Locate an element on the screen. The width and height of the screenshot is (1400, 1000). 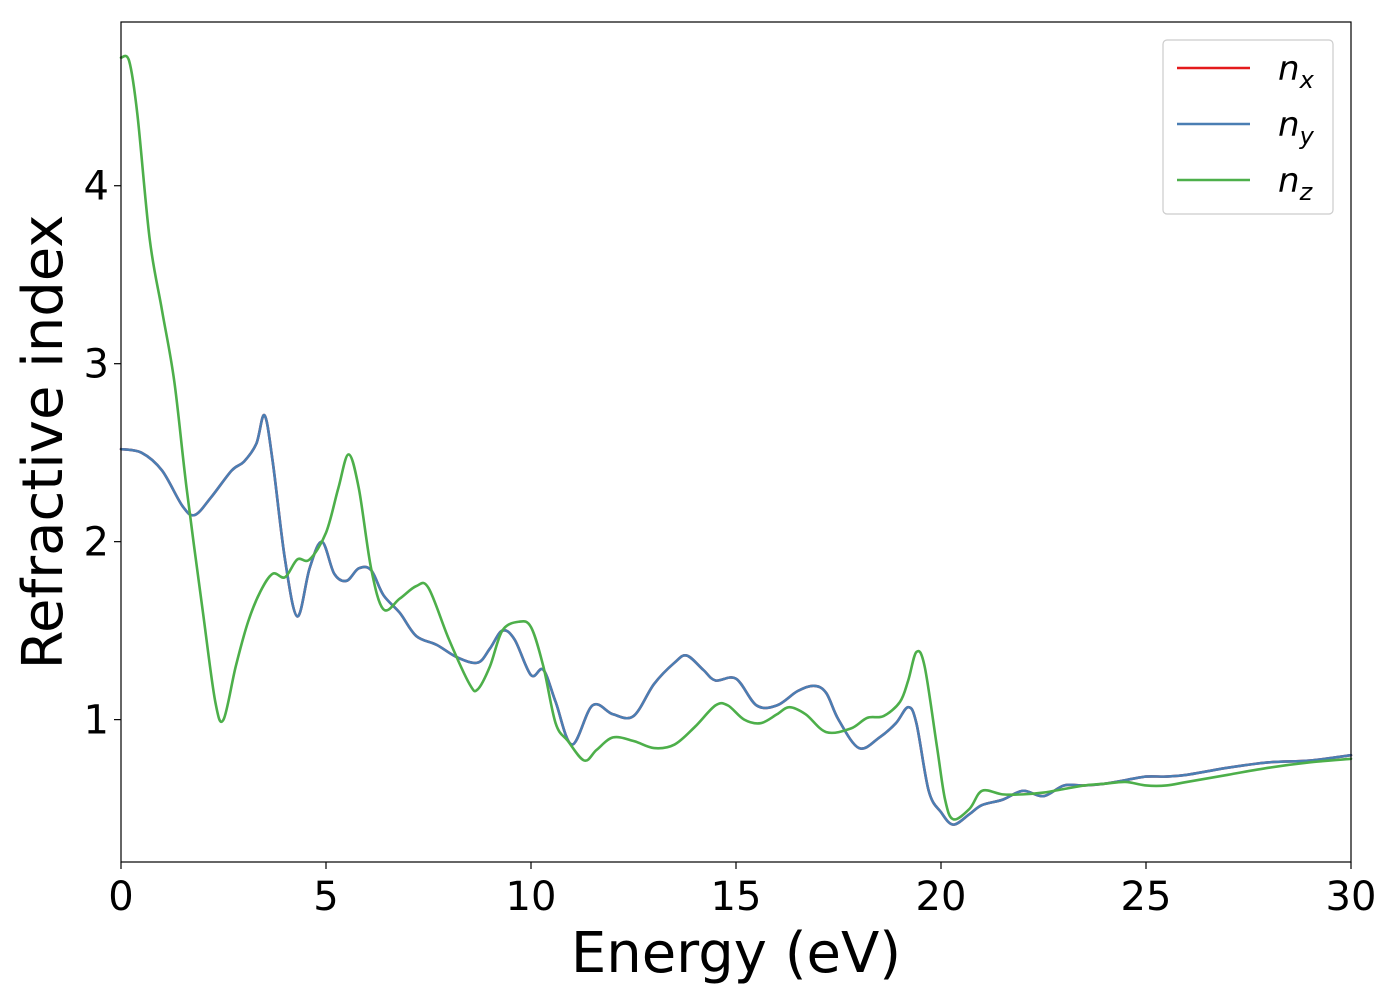
x-tick-label: 30 is located at coordinates (1351, 897).